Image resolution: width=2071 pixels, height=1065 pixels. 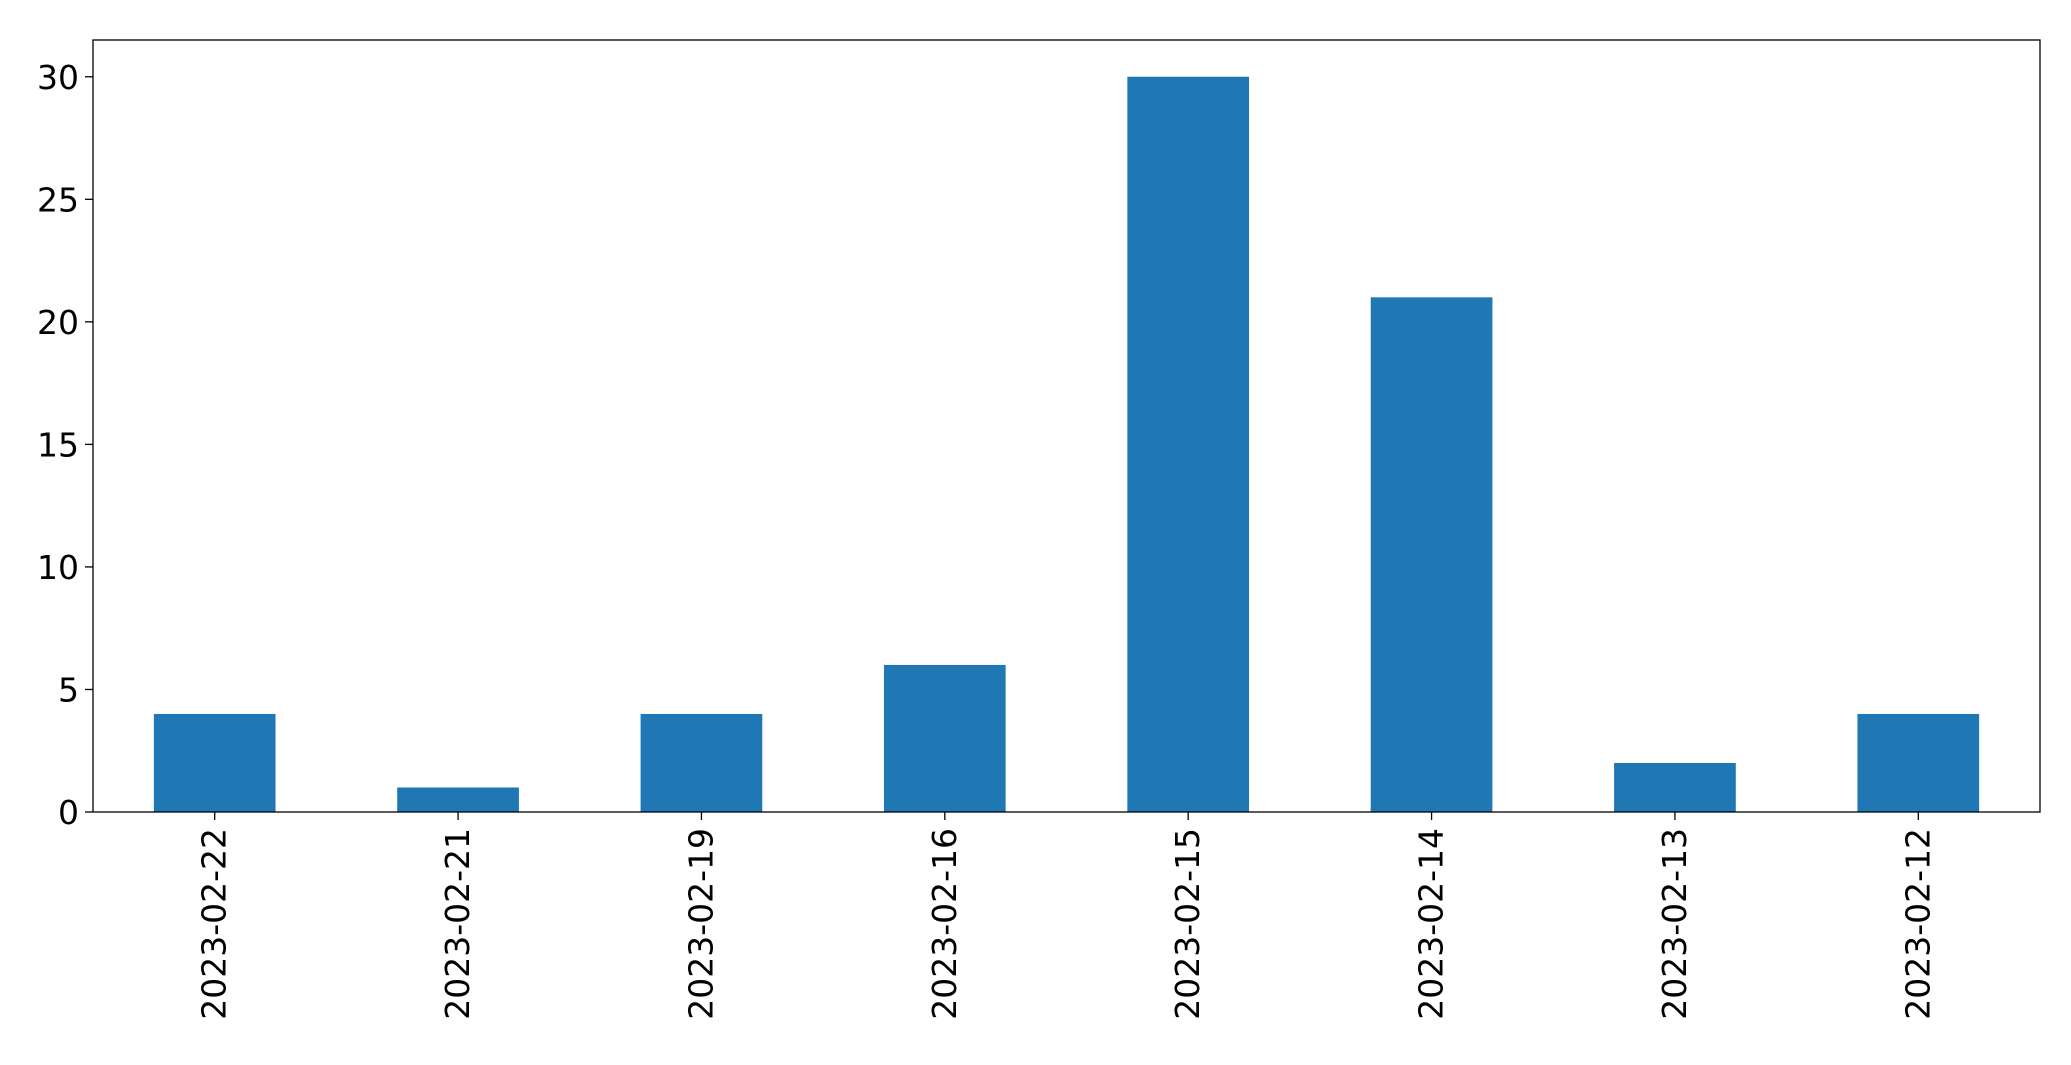 What do you see at coordinates (944, 924) in the screenshot?
I see `x-tick-label: 2023-02-16` at bounding box center [944, 924].